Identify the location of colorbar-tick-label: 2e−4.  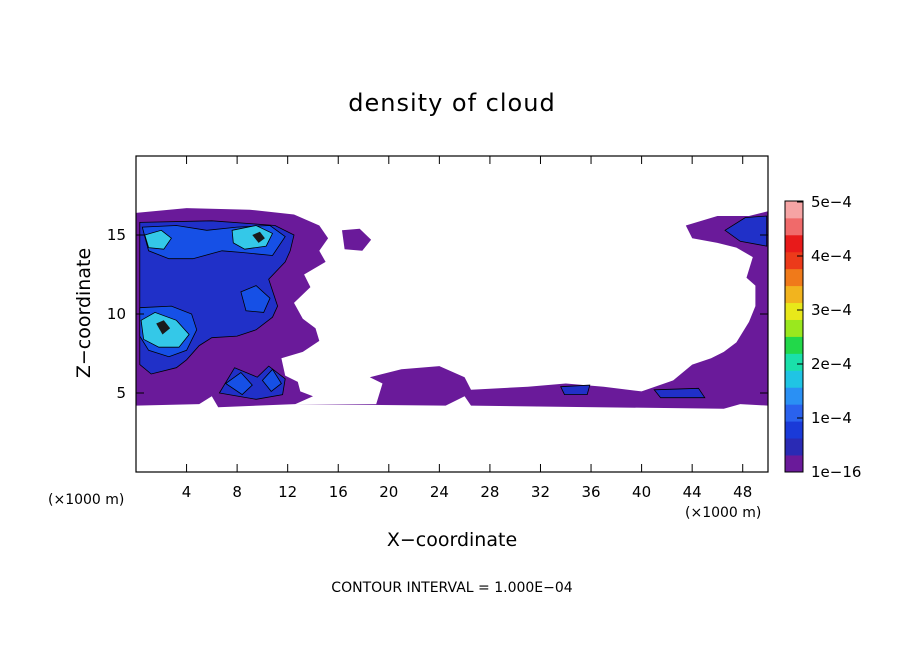
(831, 364).